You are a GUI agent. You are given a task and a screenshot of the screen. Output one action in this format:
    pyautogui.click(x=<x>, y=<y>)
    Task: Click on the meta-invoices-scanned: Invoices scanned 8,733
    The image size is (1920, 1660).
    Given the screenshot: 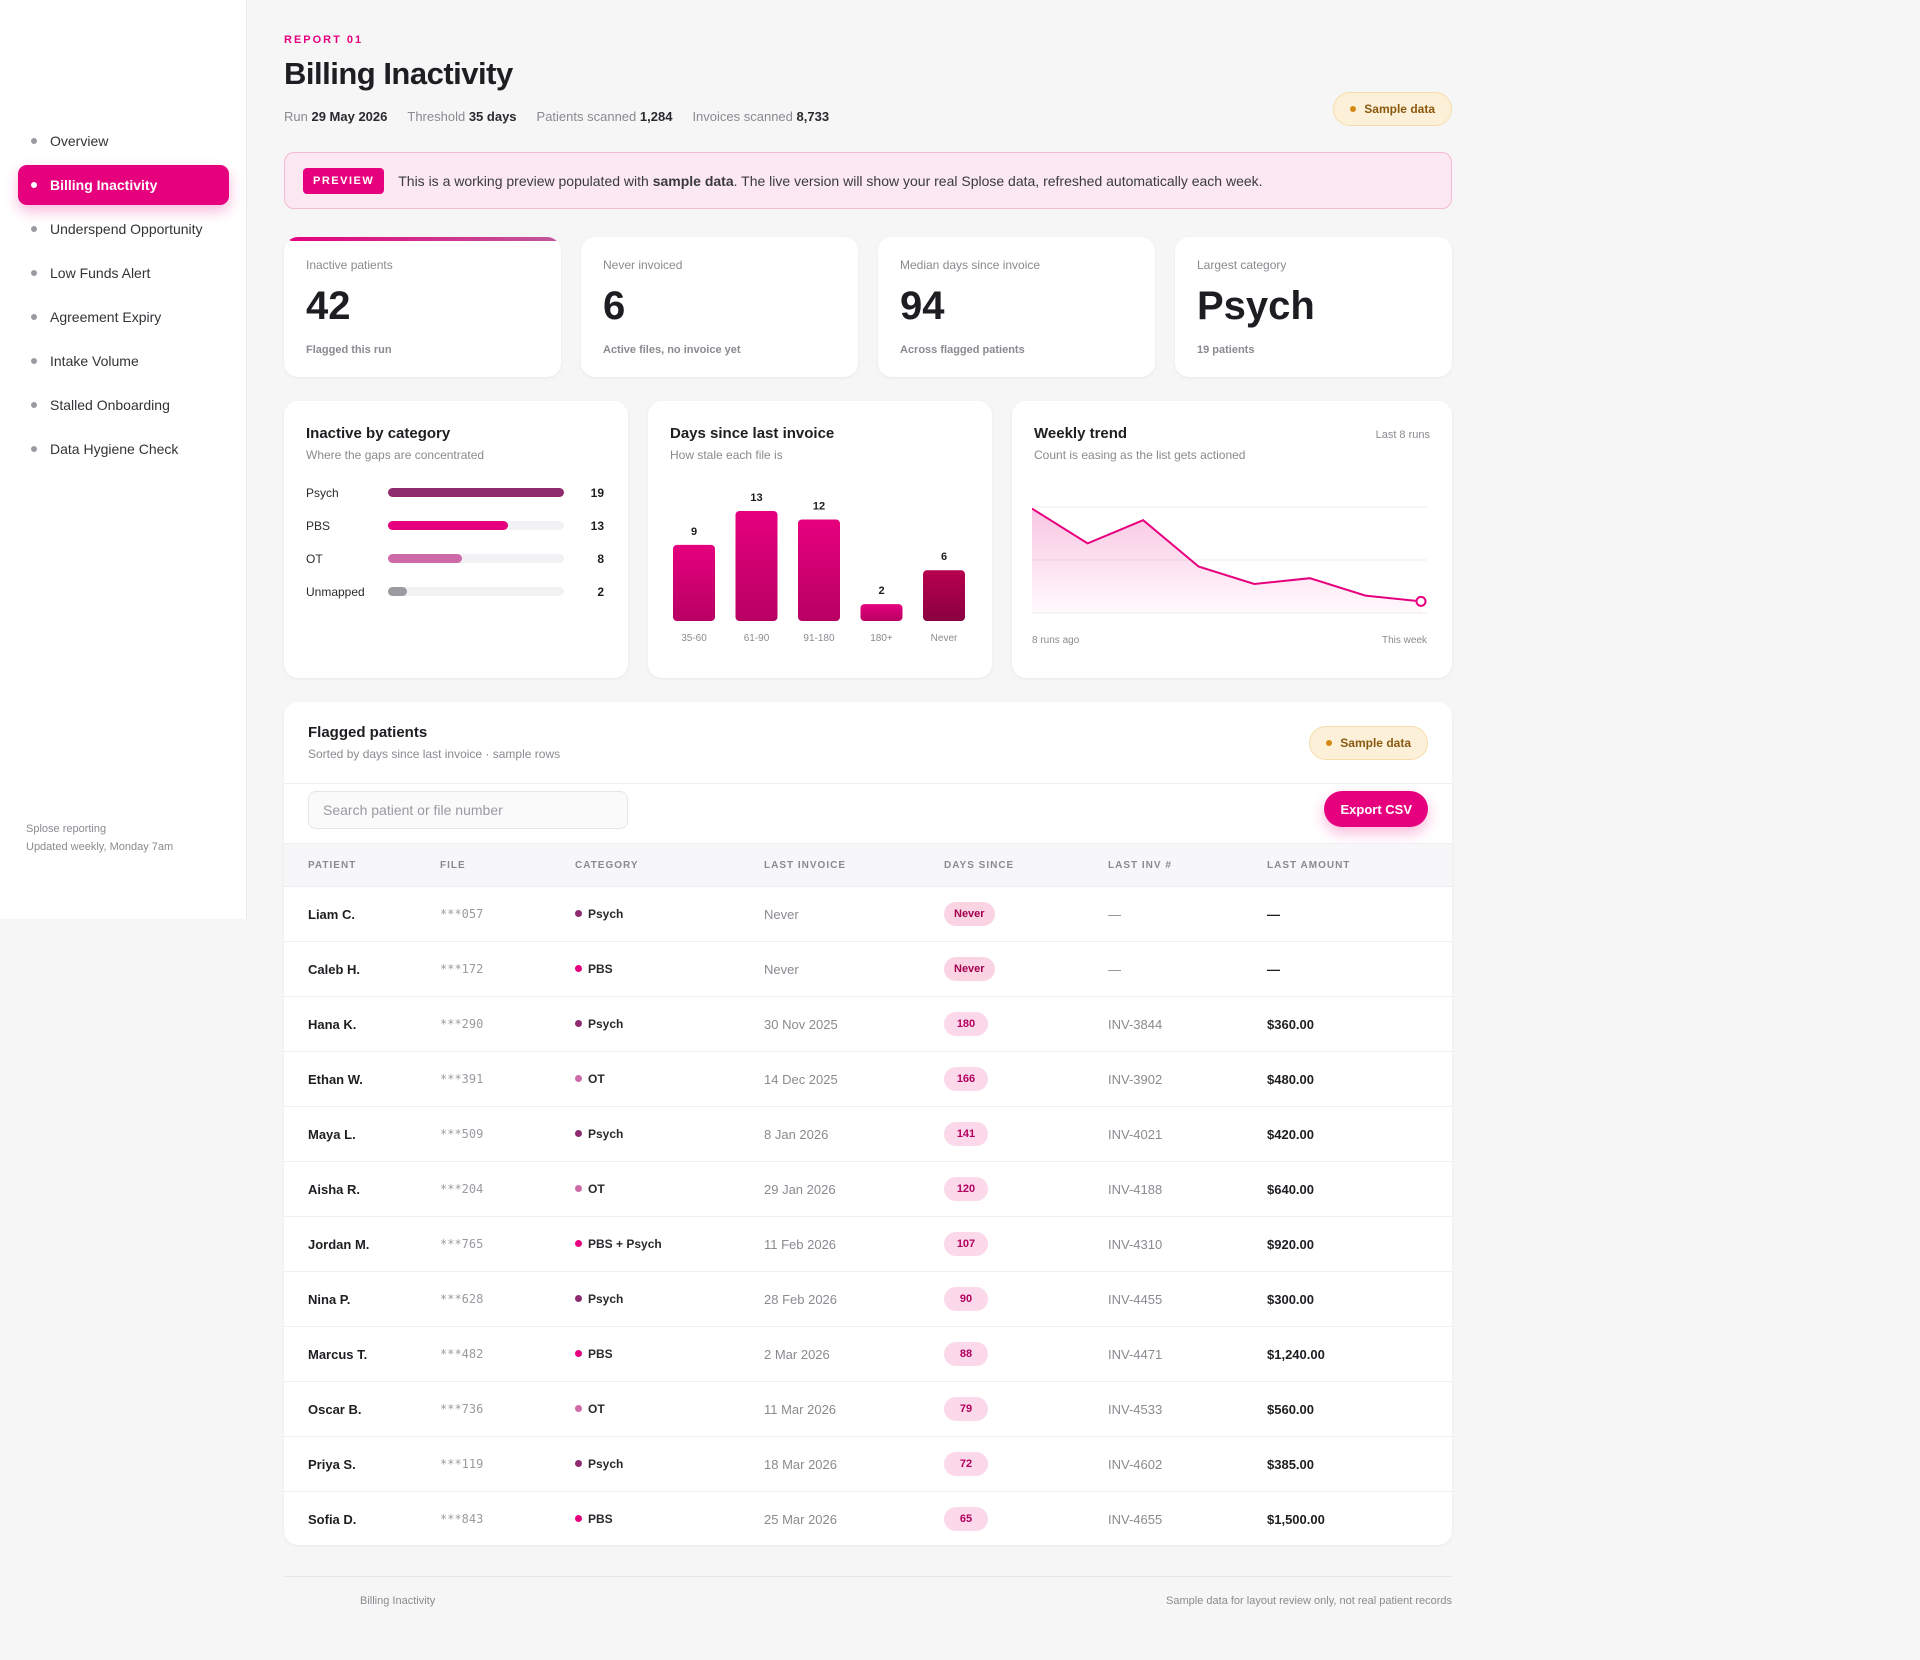 What is the action you would take?
    pyautogui.click(x=761, y=116)
    